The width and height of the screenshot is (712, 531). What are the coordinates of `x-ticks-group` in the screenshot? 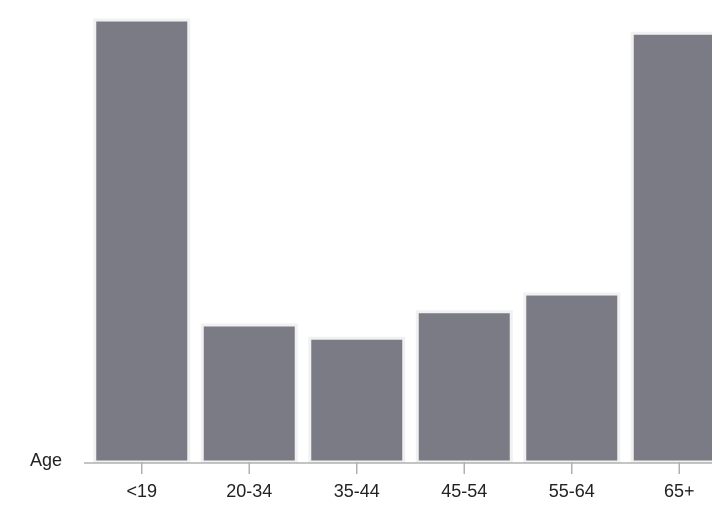 It's located at (410, 468).